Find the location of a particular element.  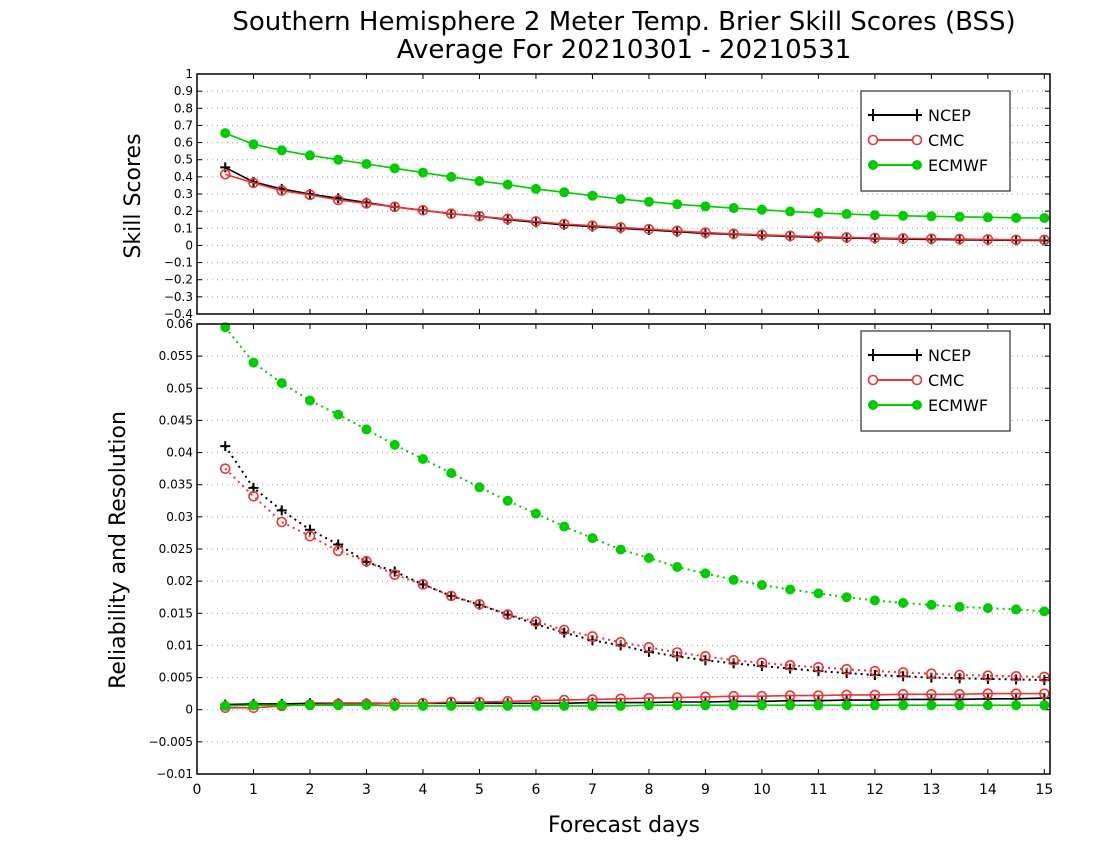

x-tick-label: 8 is located at coordinates (648, 790).